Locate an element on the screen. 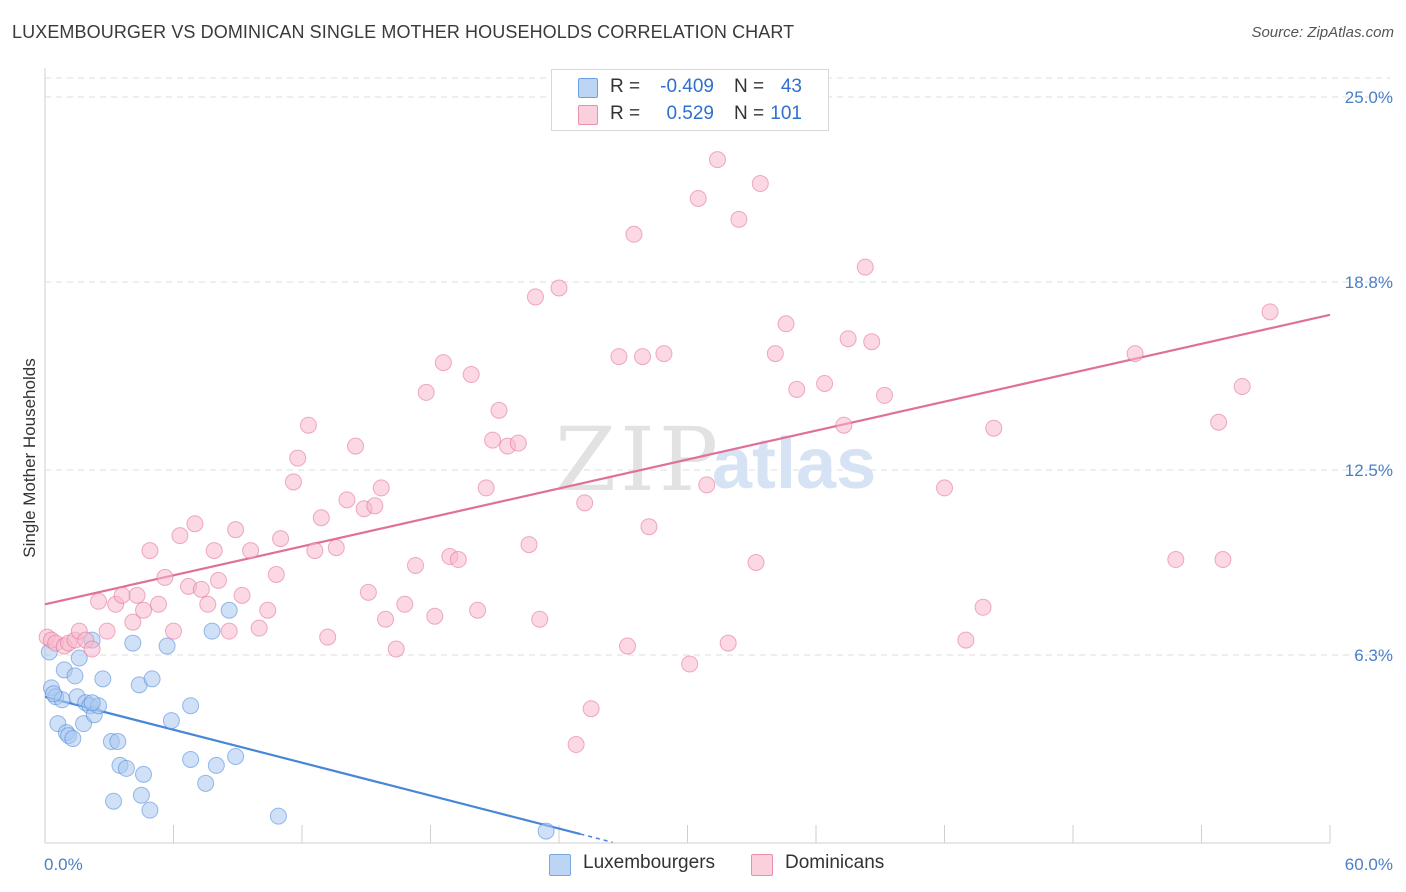 This screenshot has height=892, width=1406. y-tick-label: 25.0% is located at coordinates (1369, 97).